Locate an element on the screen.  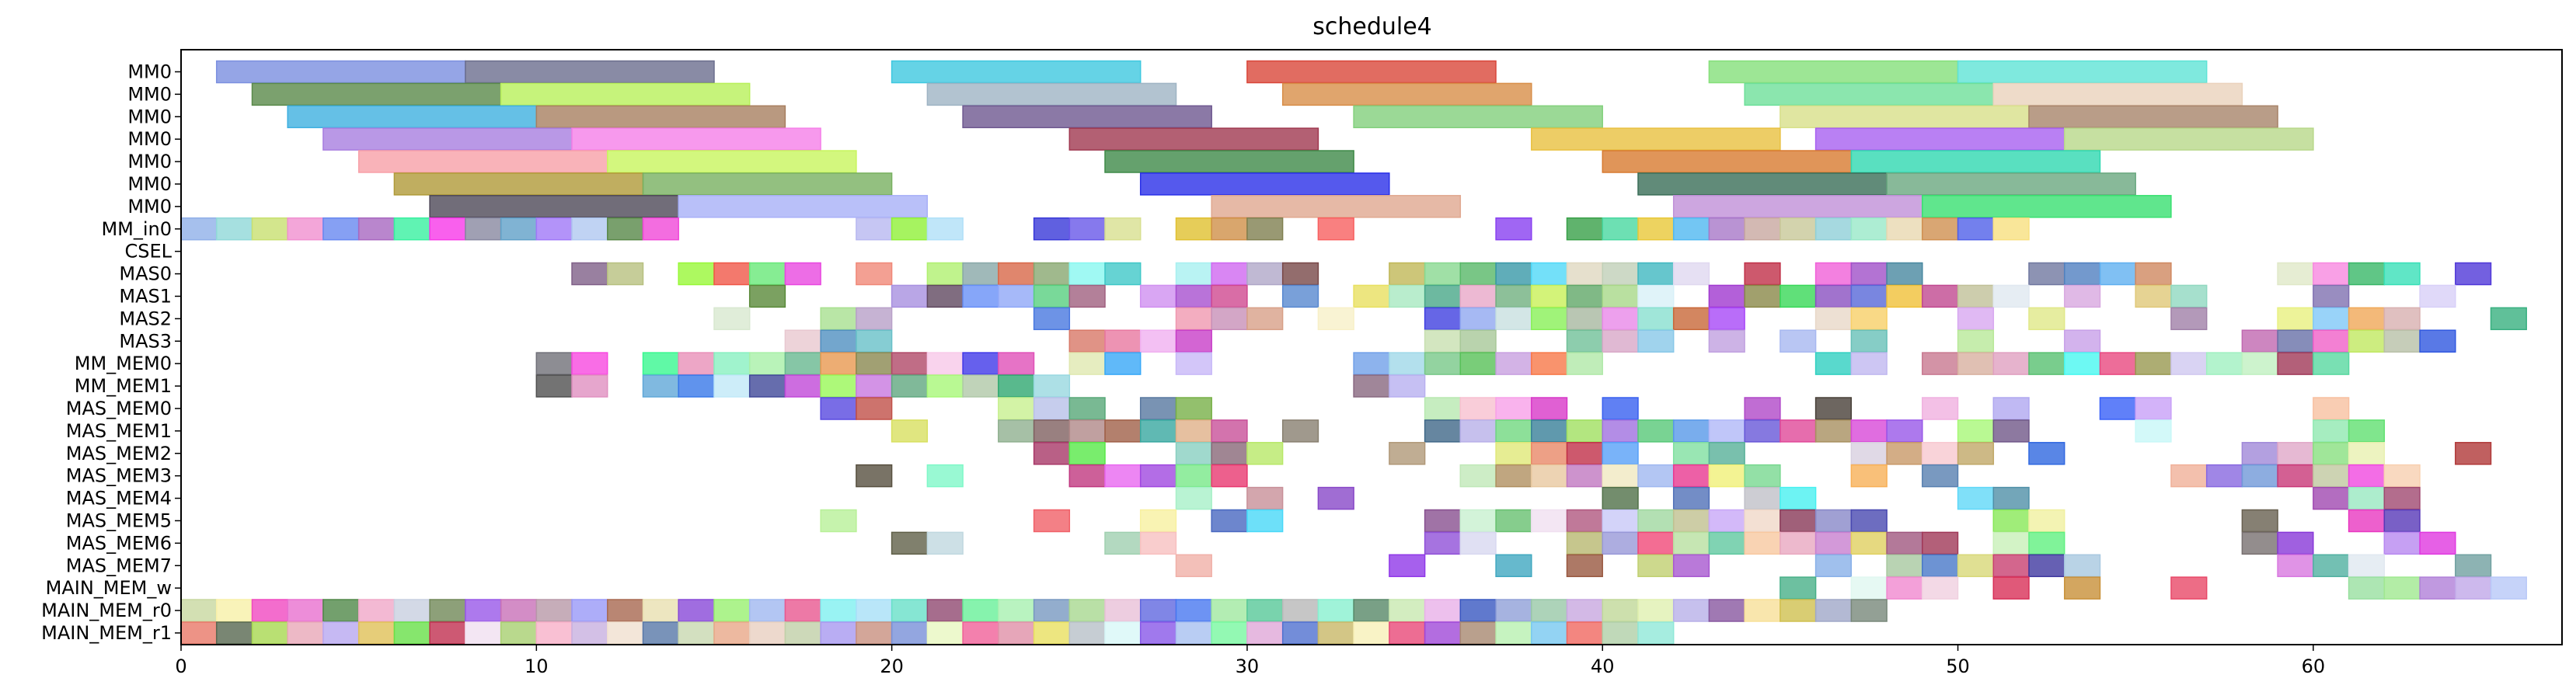
y-tick-label: MAS_MEM3 is located at coordinates (119, 476).